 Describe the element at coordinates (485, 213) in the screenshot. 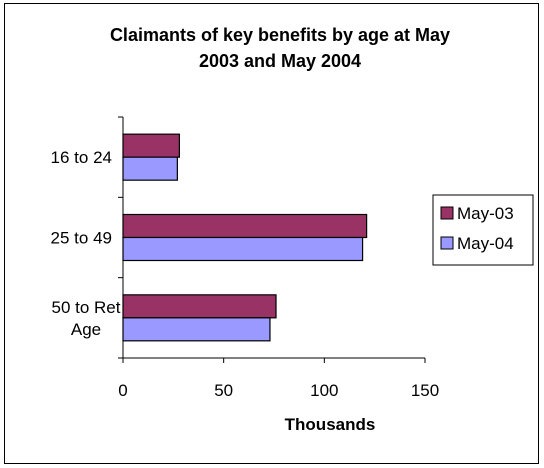

I see `legend-label-may-03: May-03` at that location.